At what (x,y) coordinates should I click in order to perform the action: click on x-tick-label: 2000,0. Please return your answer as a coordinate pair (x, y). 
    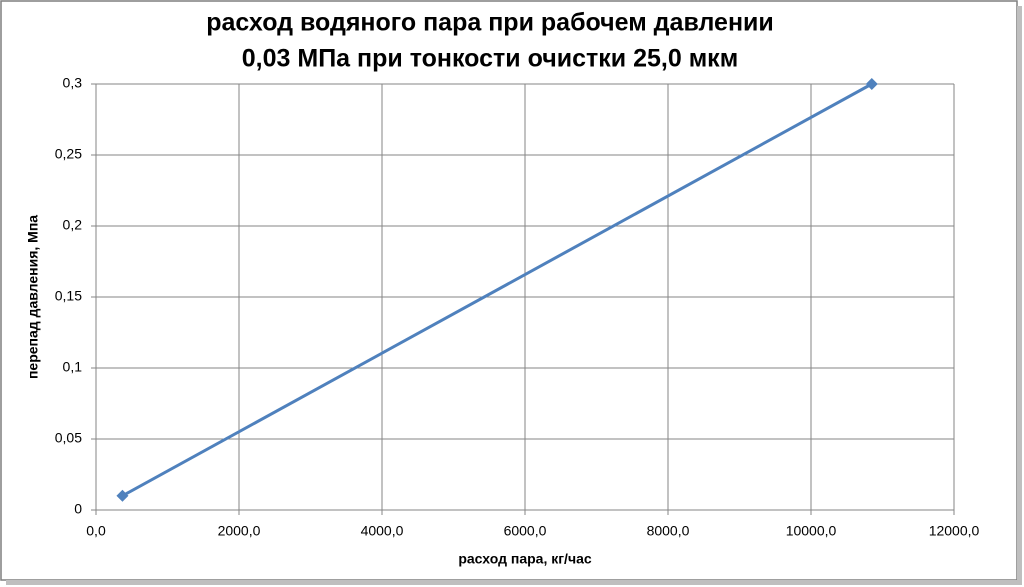
    Looking at the image, I should click on (239, 531).